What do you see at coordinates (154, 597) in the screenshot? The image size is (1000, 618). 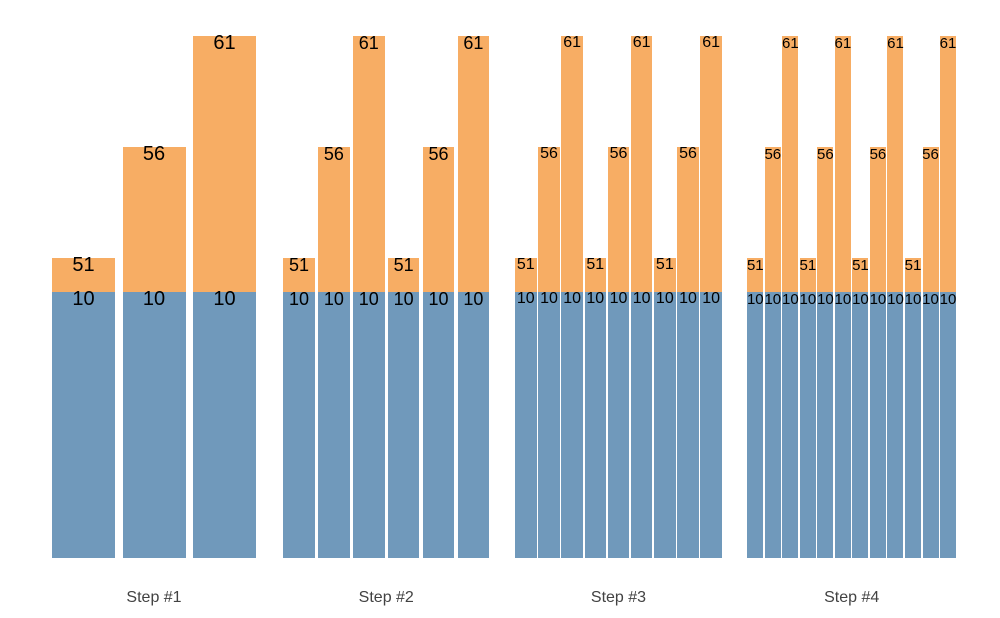 I see `step-group-label-1: Step #1` at bounding box center [154, 597].